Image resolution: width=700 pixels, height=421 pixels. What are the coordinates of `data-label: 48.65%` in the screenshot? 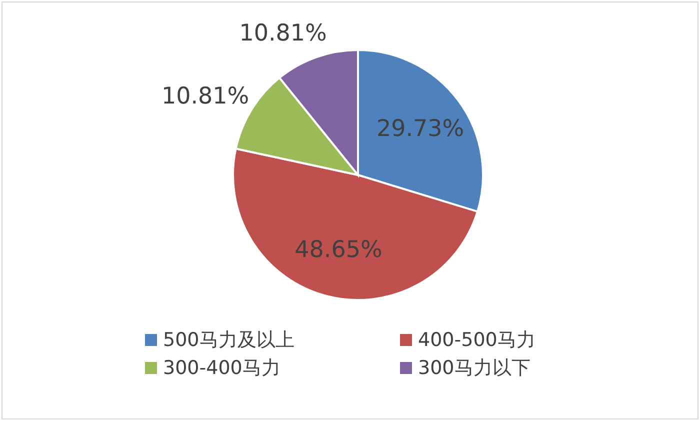 It's located at (338, 250).